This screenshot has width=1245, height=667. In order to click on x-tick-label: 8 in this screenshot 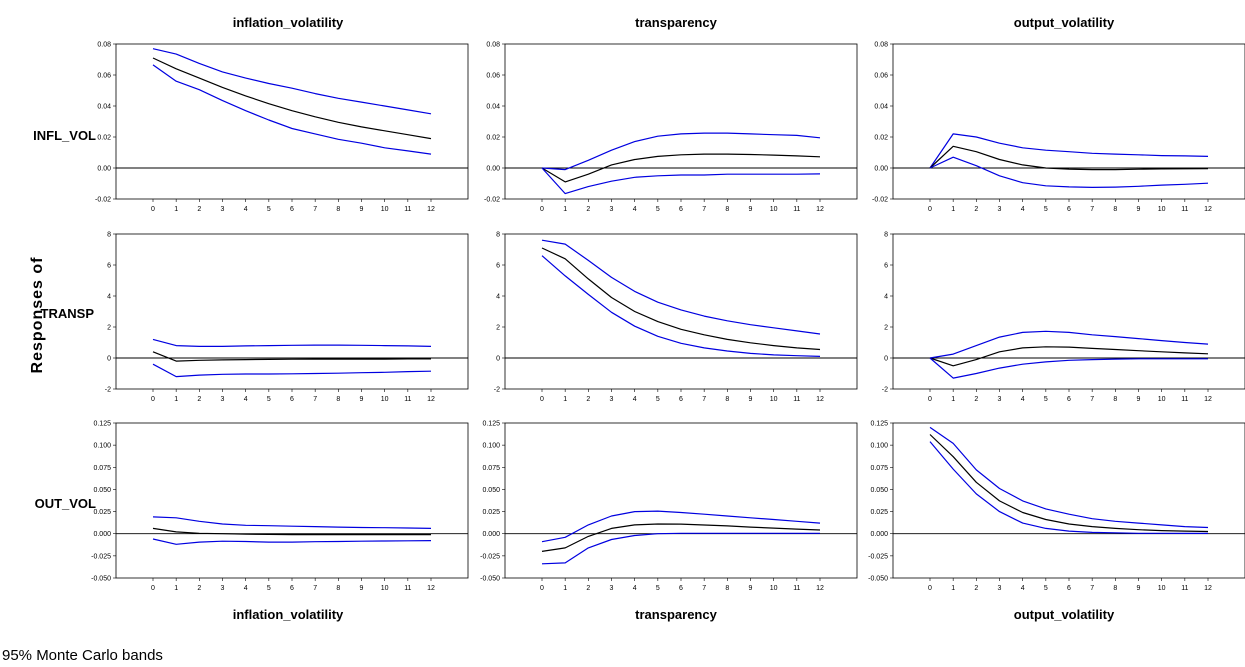, I will do `click(1115, 588)`.